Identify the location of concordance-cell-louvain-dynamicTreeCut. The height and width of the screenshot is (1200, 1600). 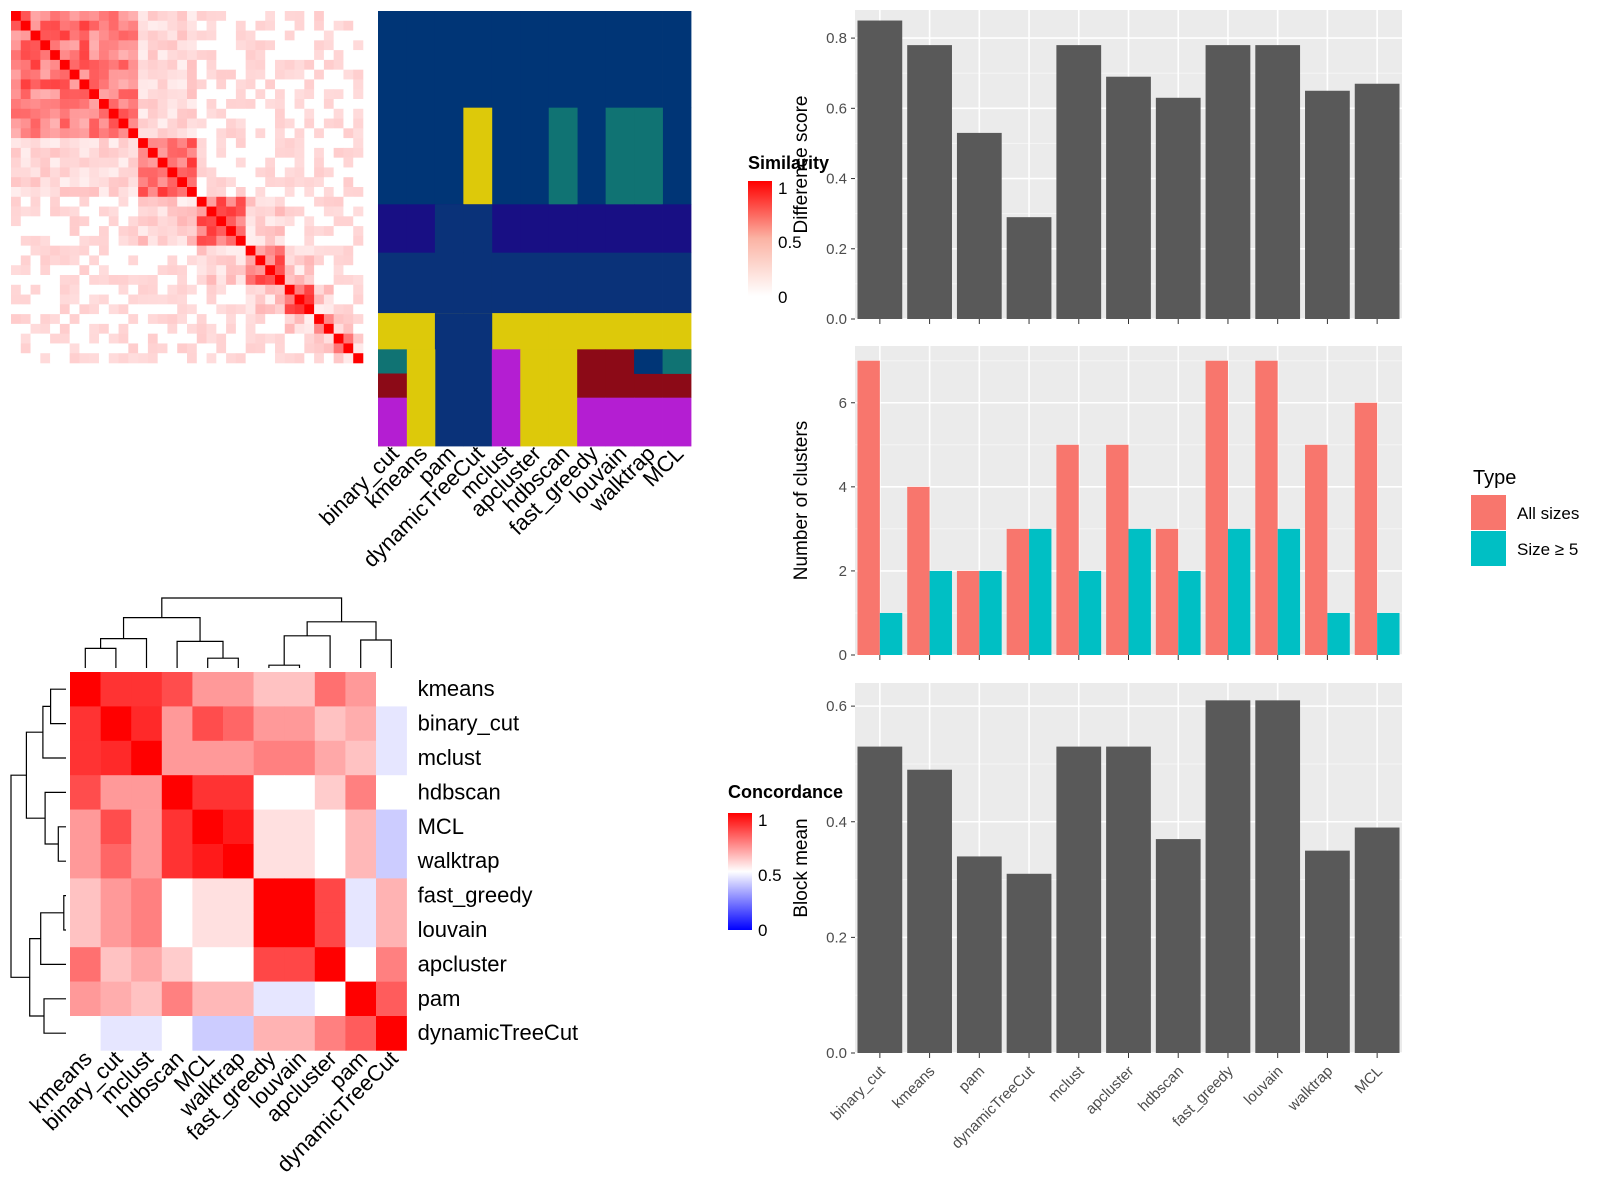
(391, 930).